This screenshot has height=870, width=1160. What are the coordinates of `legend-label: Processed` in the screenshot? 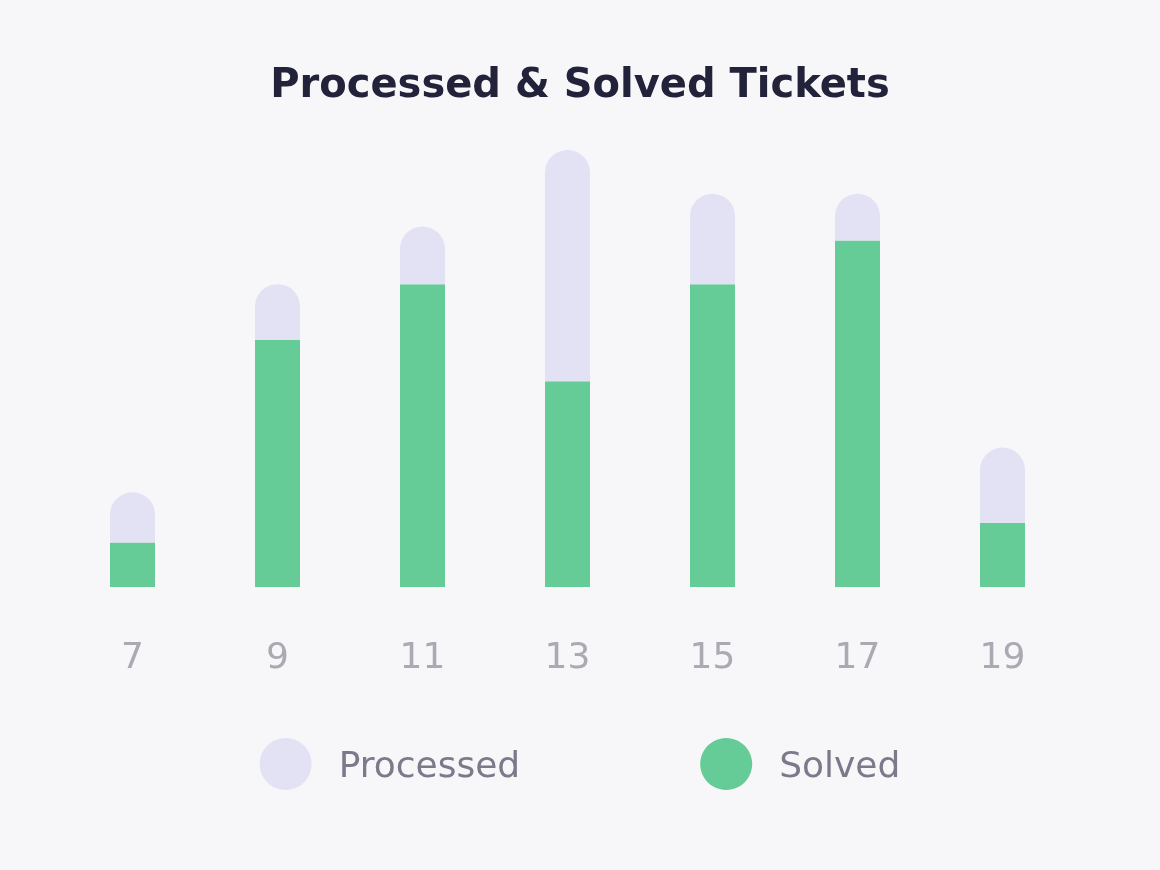 It's located at (429, 764).